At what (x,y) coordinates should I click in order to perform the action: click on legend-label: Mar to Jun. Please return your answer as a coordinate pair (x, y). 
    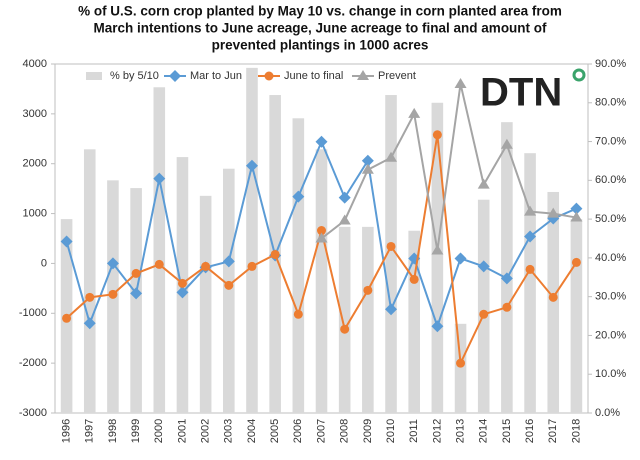
    Looking at the image, I should click on (216, 76).